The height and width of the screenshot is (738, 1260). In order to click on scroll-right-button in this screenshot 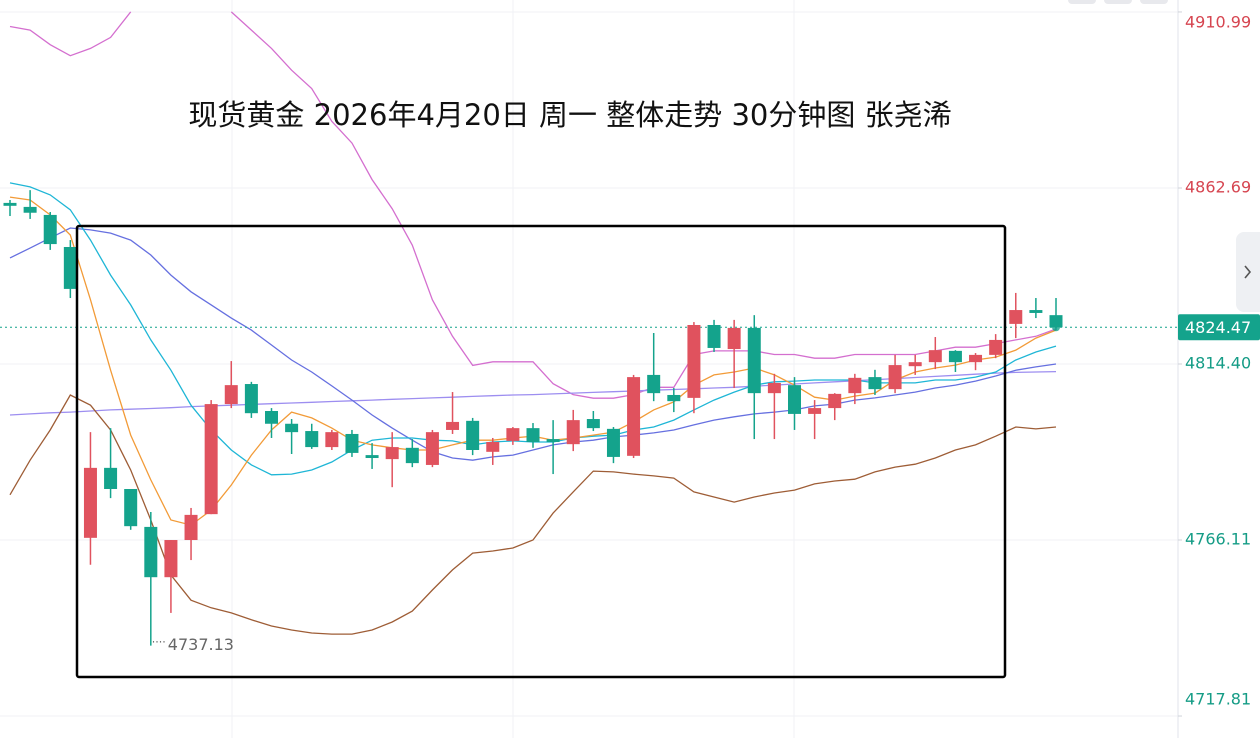, I will do `click(1248, 272)`.